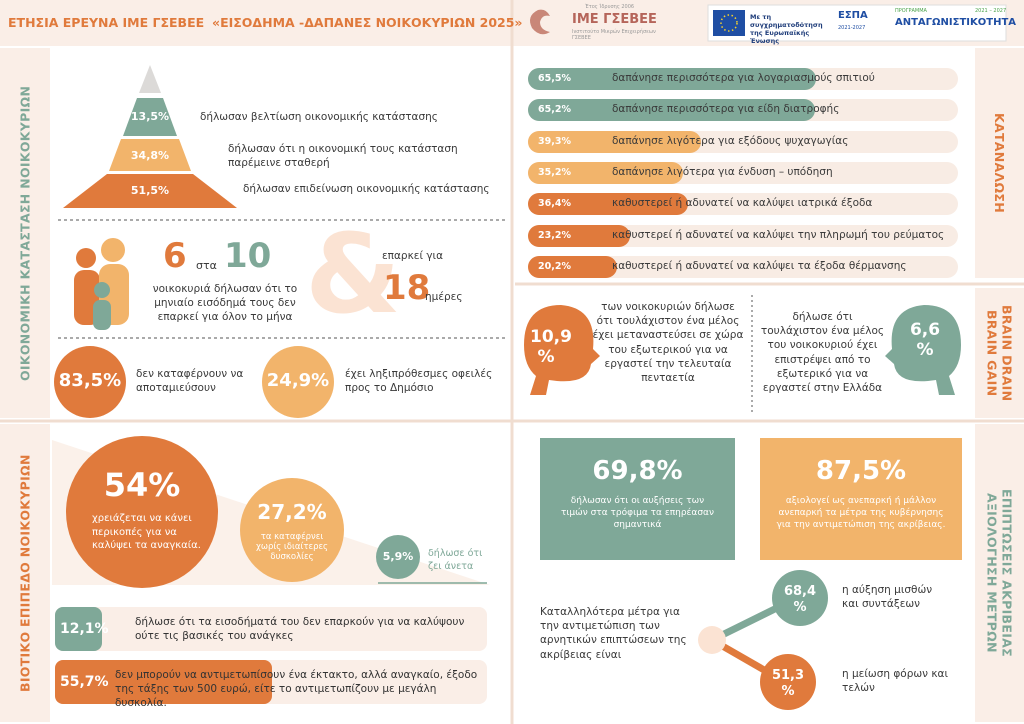 The height and width of the screenshot is (724, 1024). I want to click on option-value: 51,3 %, so click(788, 683).